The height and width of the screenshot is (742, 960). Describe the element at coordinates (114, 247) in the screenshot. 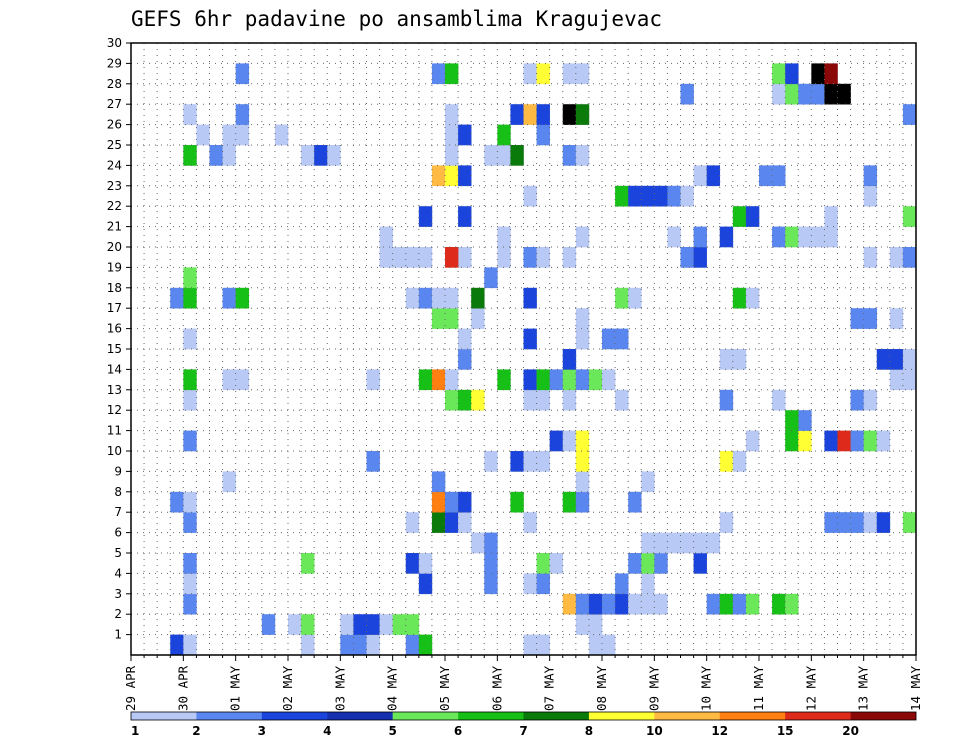

I see `y-tick-label: 20` at that location.